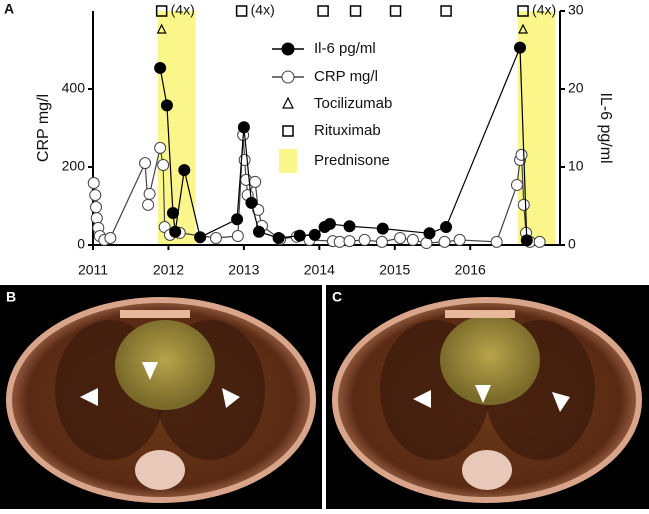 This screenshot has height=514, width=649. I want to click on legend-label: Il-6 pg/ml, so click(345, 48).